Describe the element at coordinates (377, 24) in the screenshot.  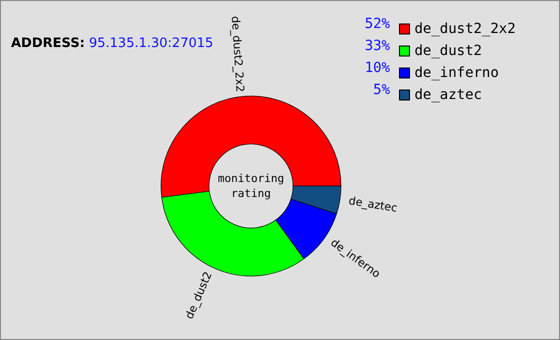
I see `data-label: 52%` at that location.